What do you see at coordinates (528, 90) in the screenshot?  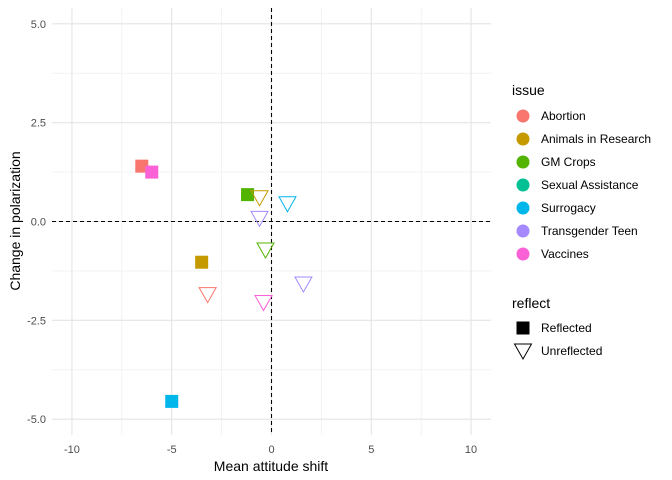 I see `color-legend-title: issue` at bounding box center [528, 90].